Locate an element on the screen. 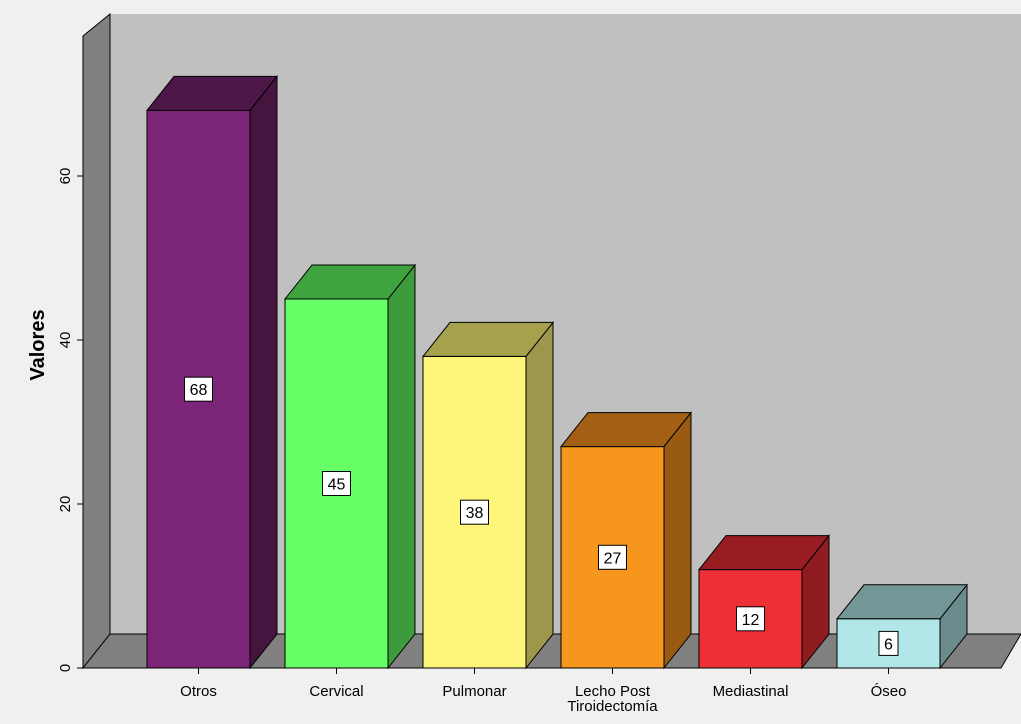  x-tick-label-line: Óseo is located at coordinates (889, 691).